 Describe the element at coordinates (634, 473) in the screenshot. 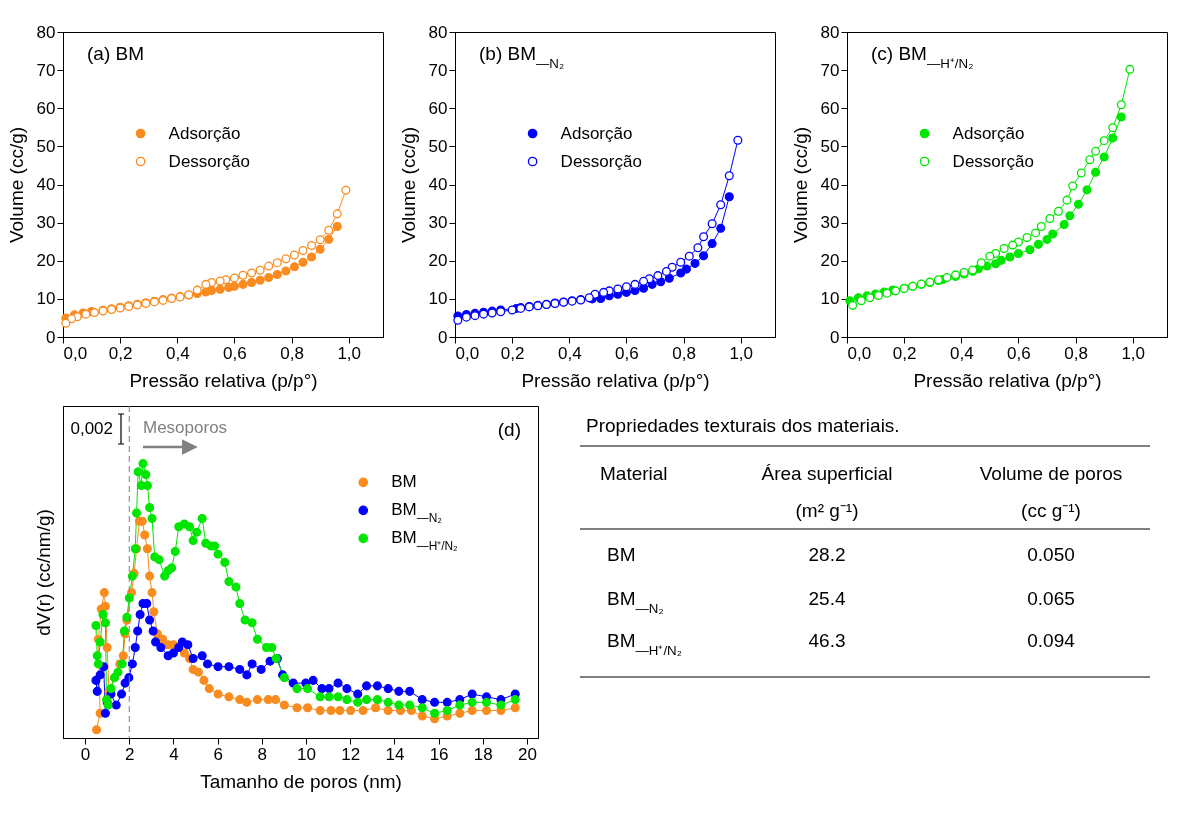

I see `text: Material` at that location.